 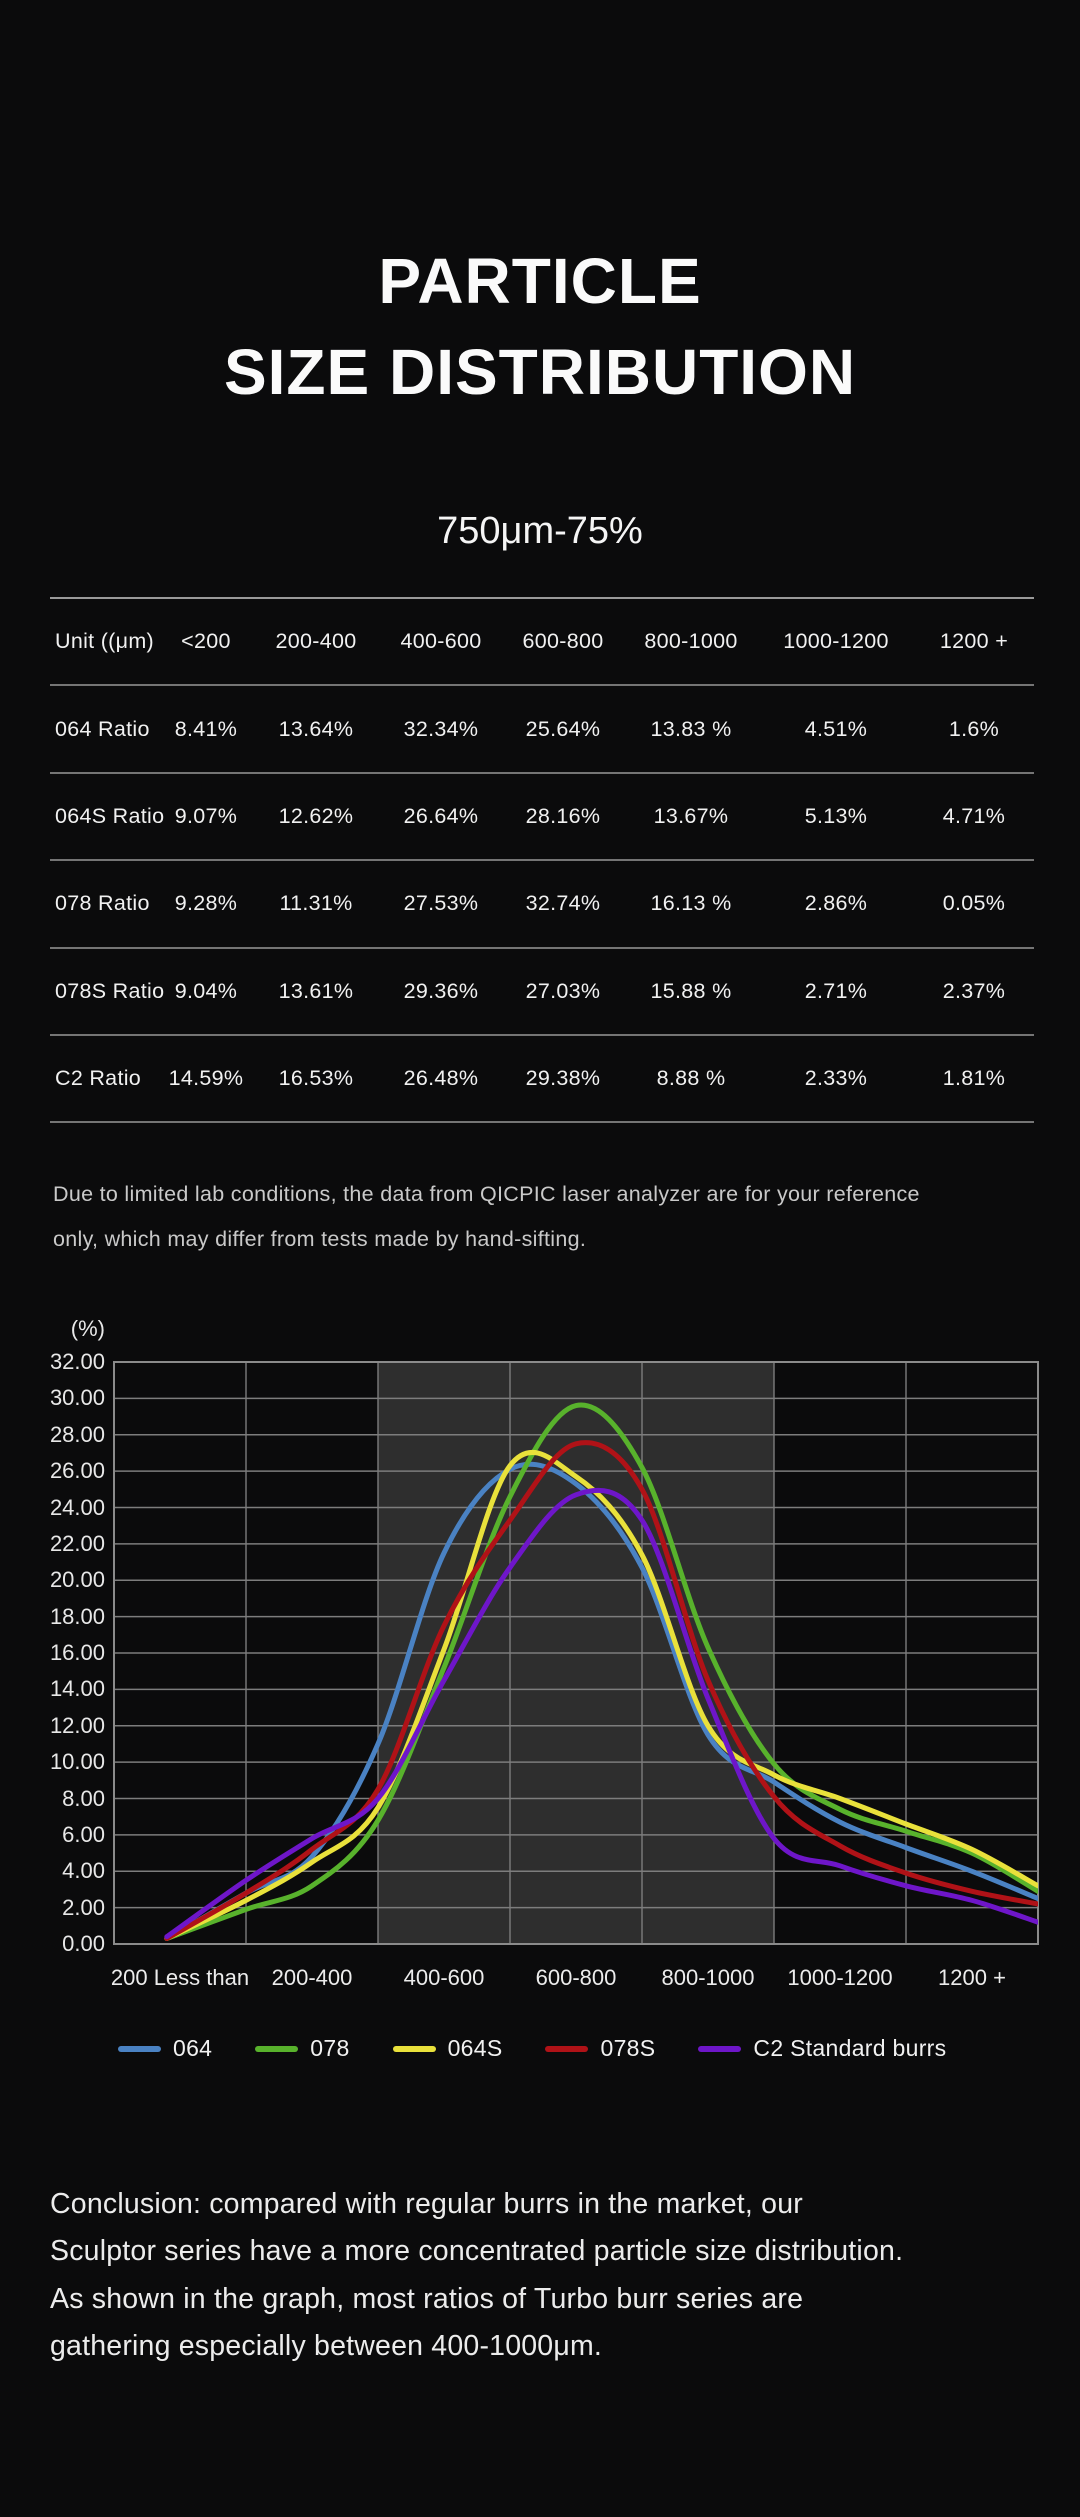 I want to click on x-tick-label: 400-600, so click(x=444, y=1977).